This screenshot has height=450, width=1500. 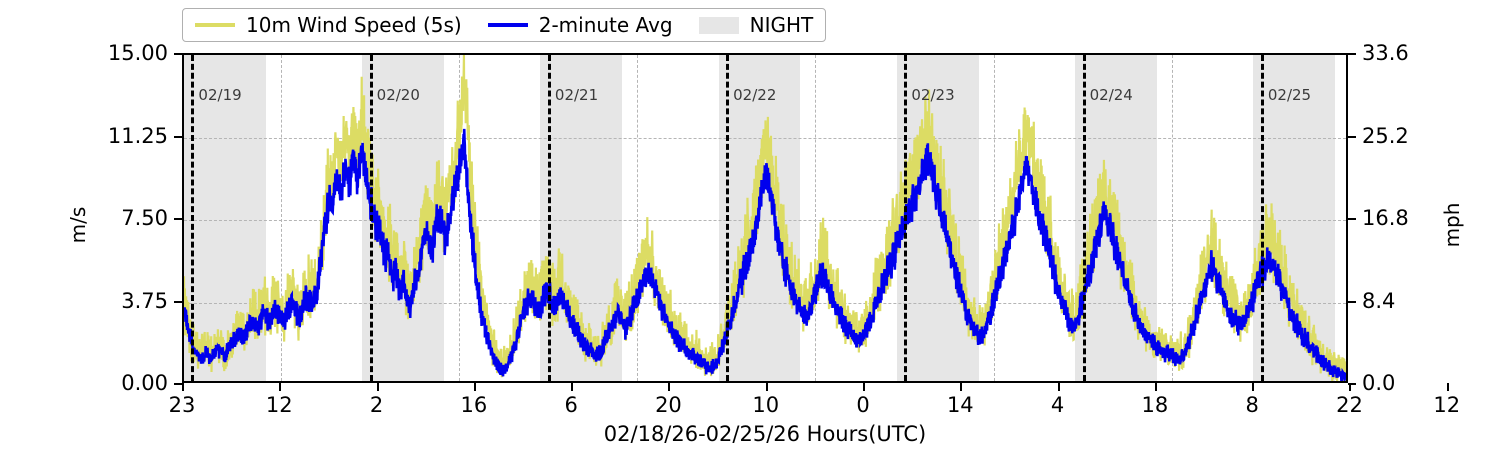 I want to click on legend-swatch-night, so click(x=718, y=25).